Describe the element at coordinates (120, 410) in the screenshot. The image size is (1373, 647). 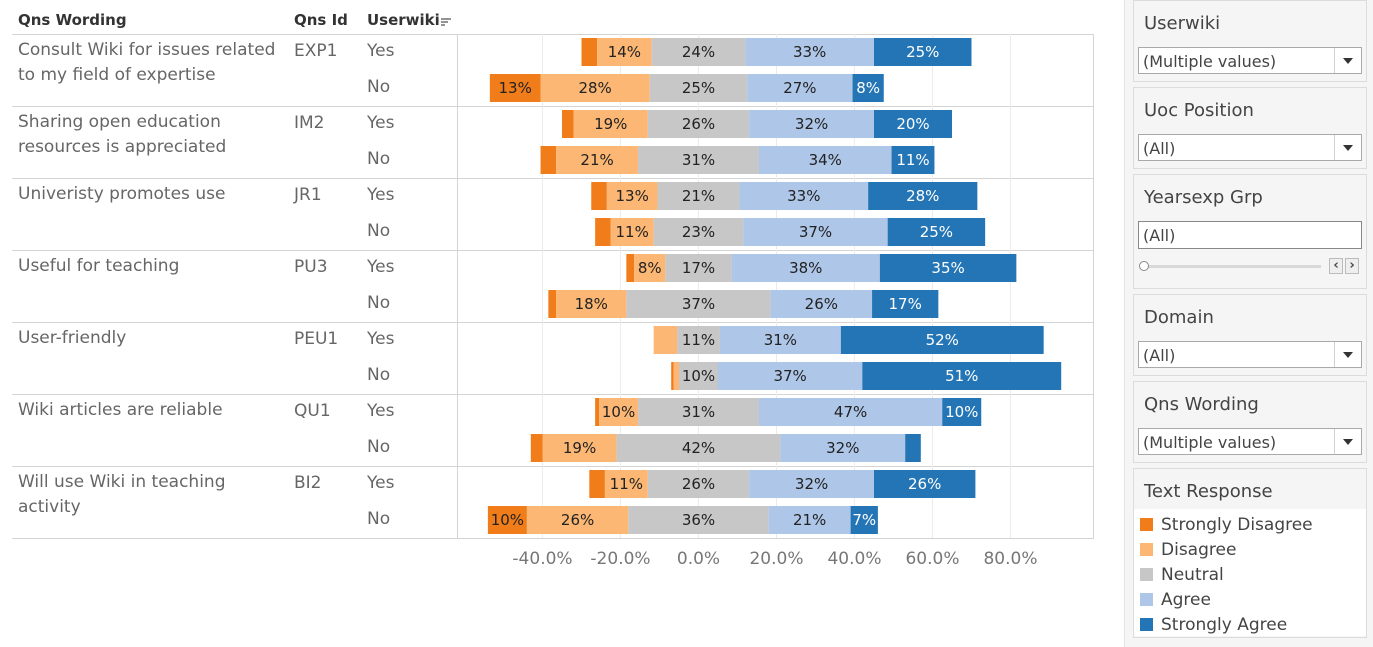
I see `question-wording: Wiki articles are reliable` at that location.